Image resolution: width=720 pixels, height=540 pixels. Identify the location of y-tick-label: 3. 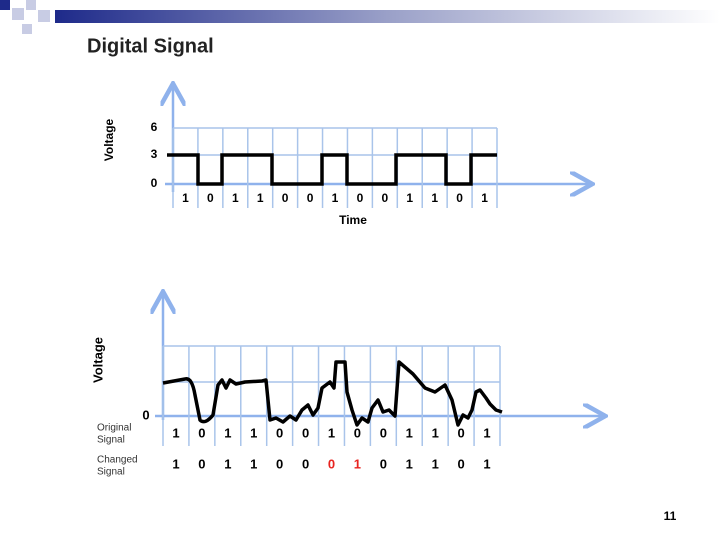
(154, 154).